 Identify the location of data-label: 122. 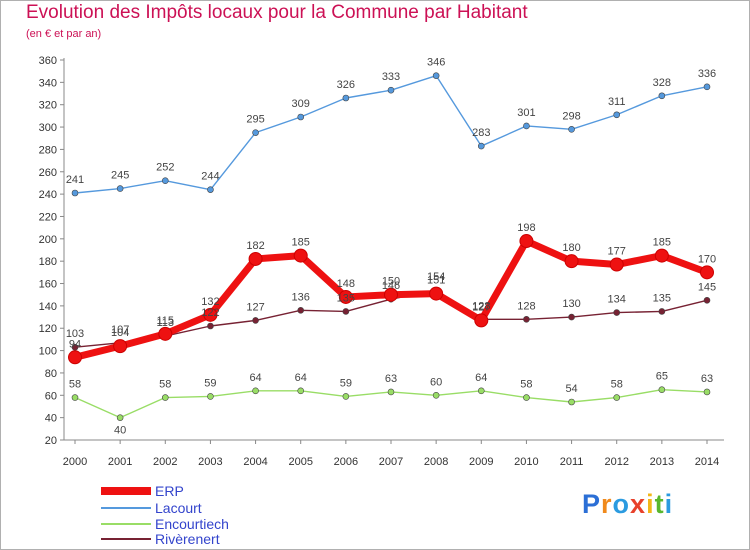
(210, 313).